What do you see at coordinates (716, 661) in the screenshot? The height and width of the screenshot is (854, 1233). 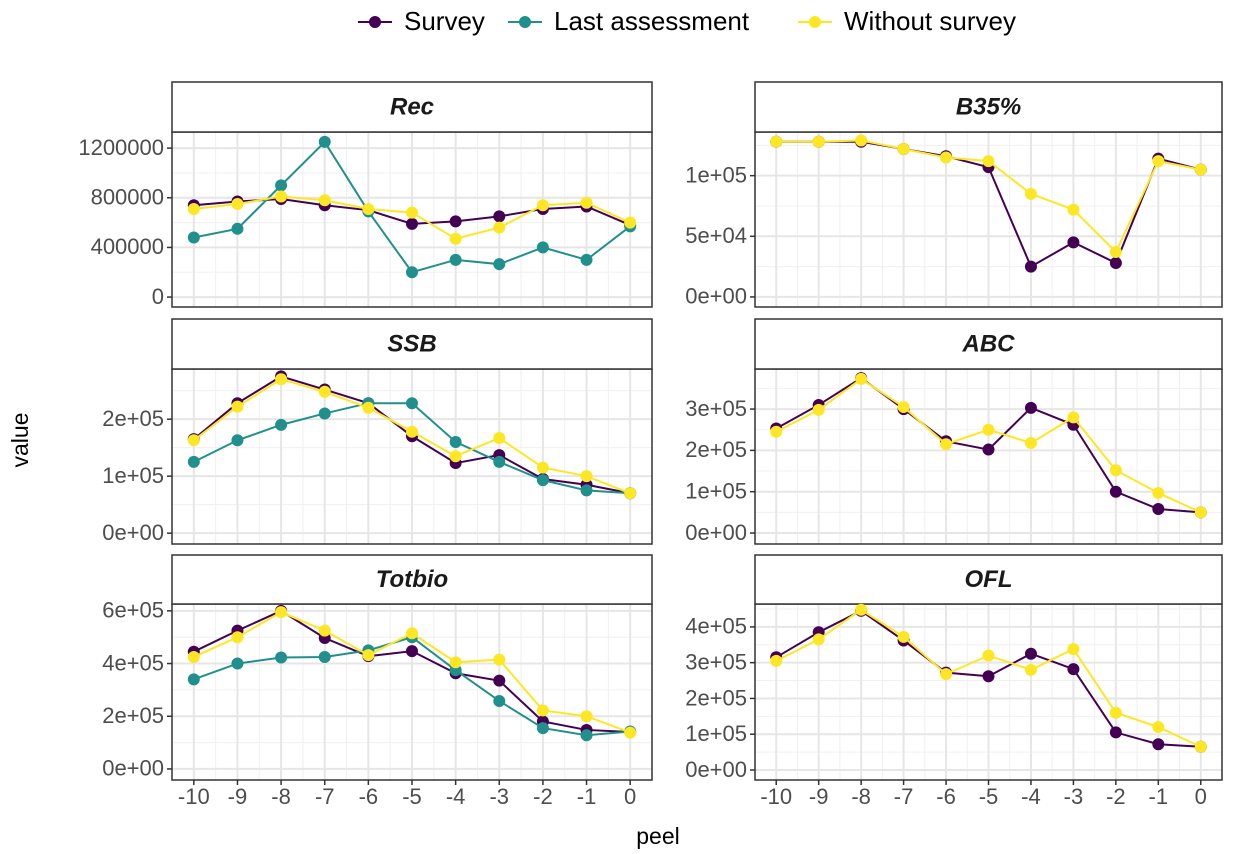 I see `y-tick-label: 3e+05` at bounding box center [716, 661].